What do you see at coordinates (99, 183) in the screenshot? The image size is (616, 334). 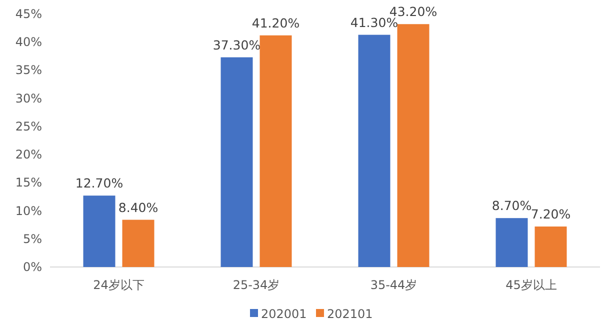 I see `data-label: 12.70%` at bounding box center [99, 183].